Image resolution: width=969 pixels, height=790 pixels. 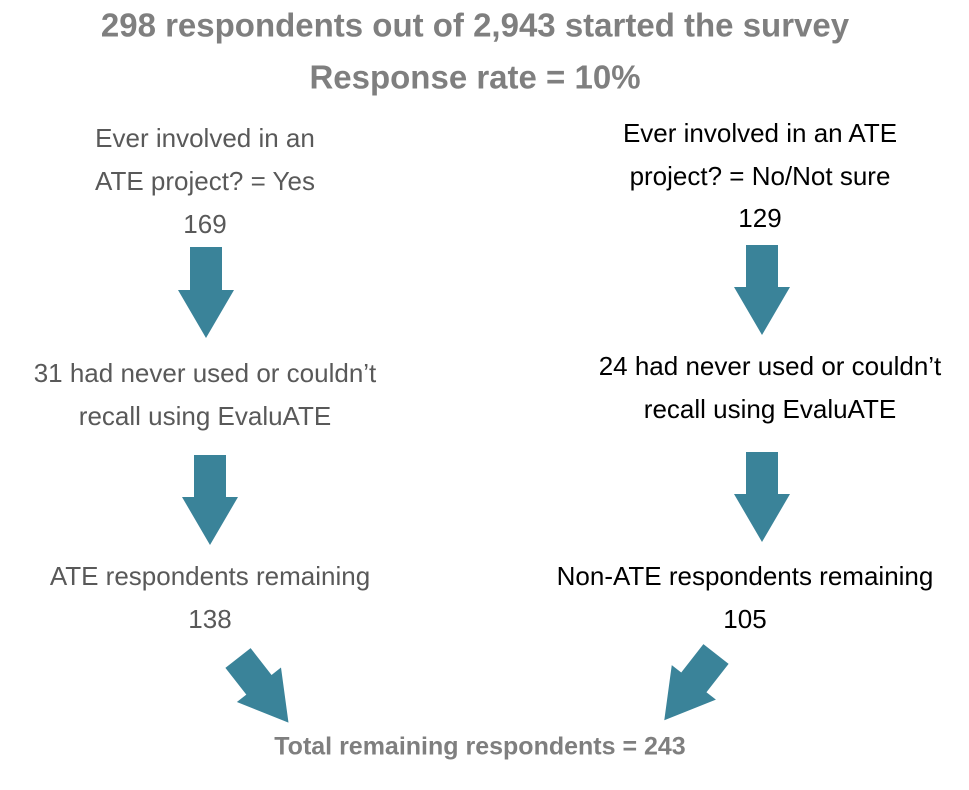 What do you see at coordinates (760, 176) in the screenshot?
I see `node-text: project? = No/Not sure` at bounding box center [760, 176].